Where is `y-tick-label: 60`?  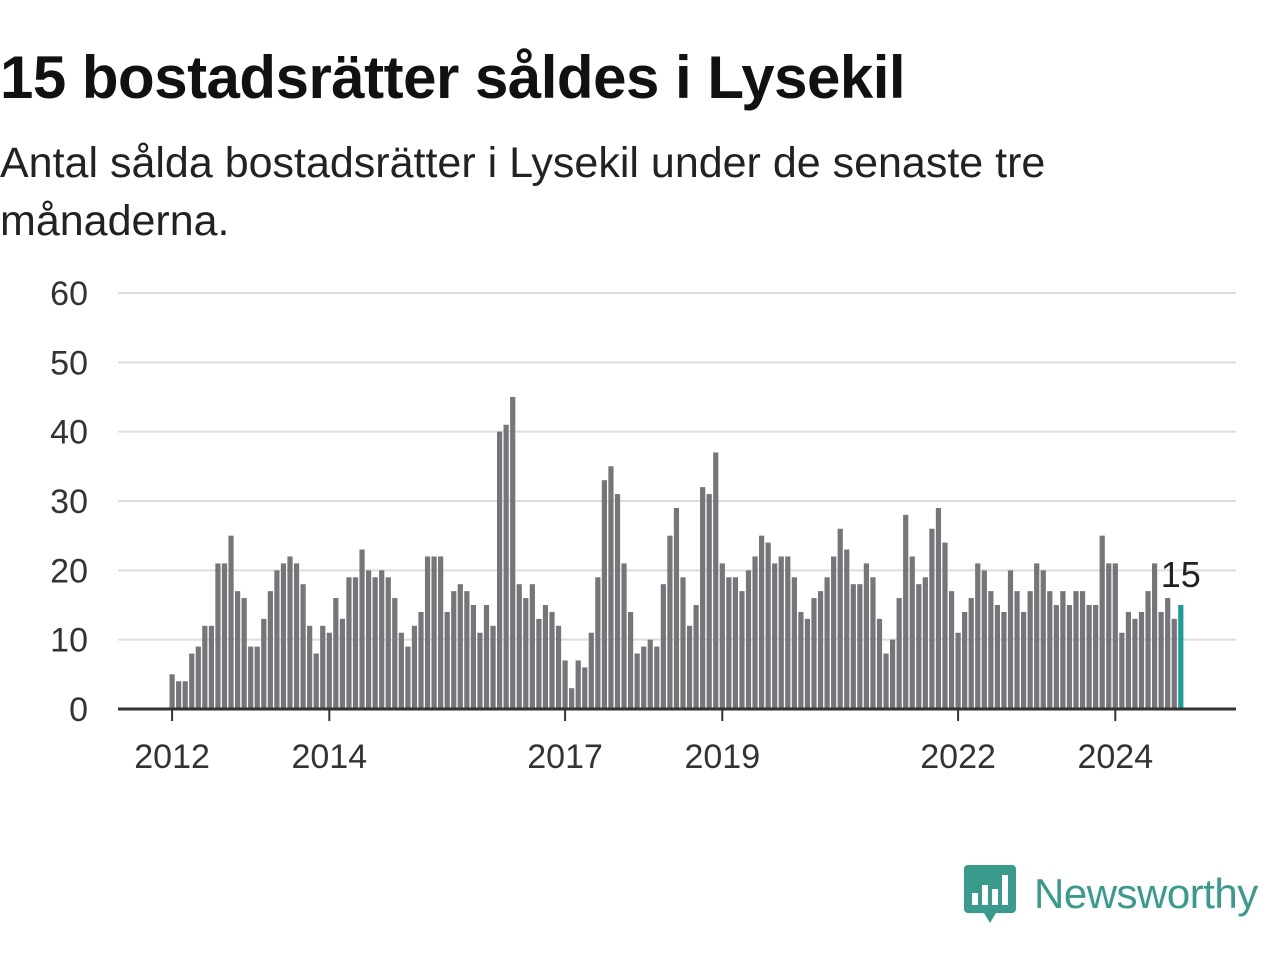 y-tick-label: 60 is located at coordinates (69, 294).